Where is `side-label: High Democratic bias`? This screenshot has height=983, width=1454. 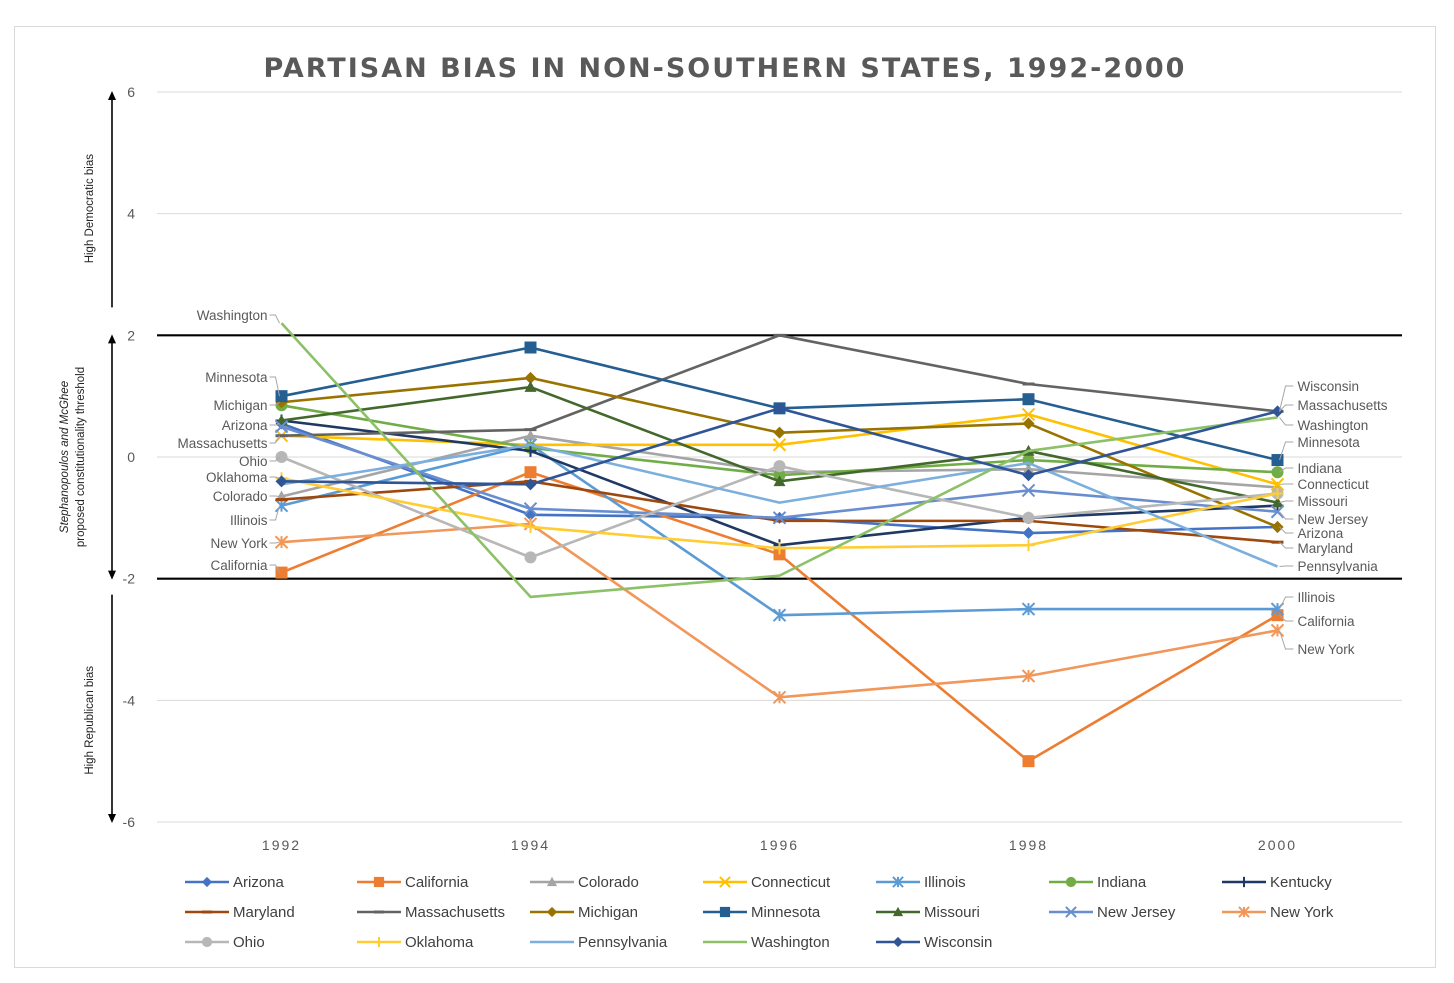 side-label: High Democratic bias is located at coordinates (90, 209).